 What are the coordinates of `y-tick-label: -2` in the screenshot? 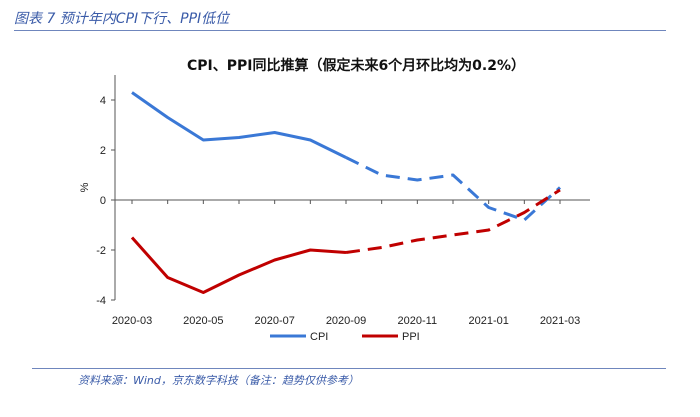 It's located at (101, 251).